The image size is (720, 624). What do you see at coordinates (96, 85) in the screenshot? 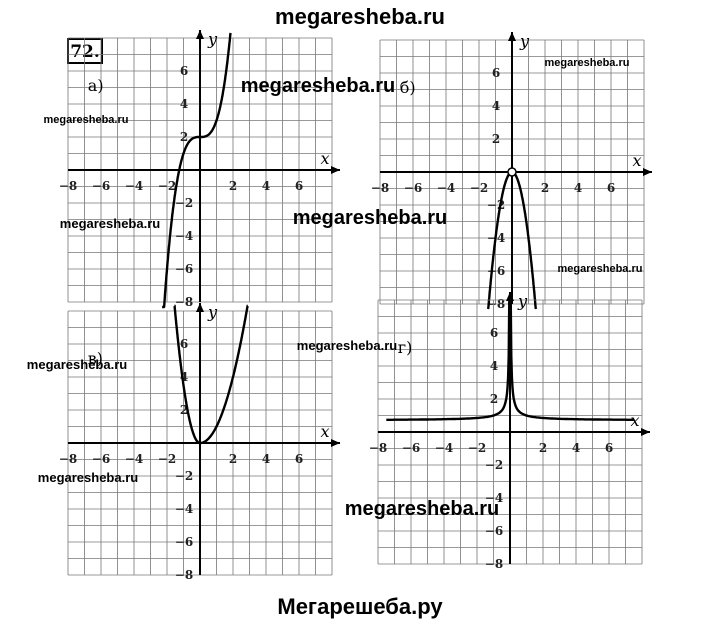
I see `panel-label: а)` at bounding box center [96, 85].